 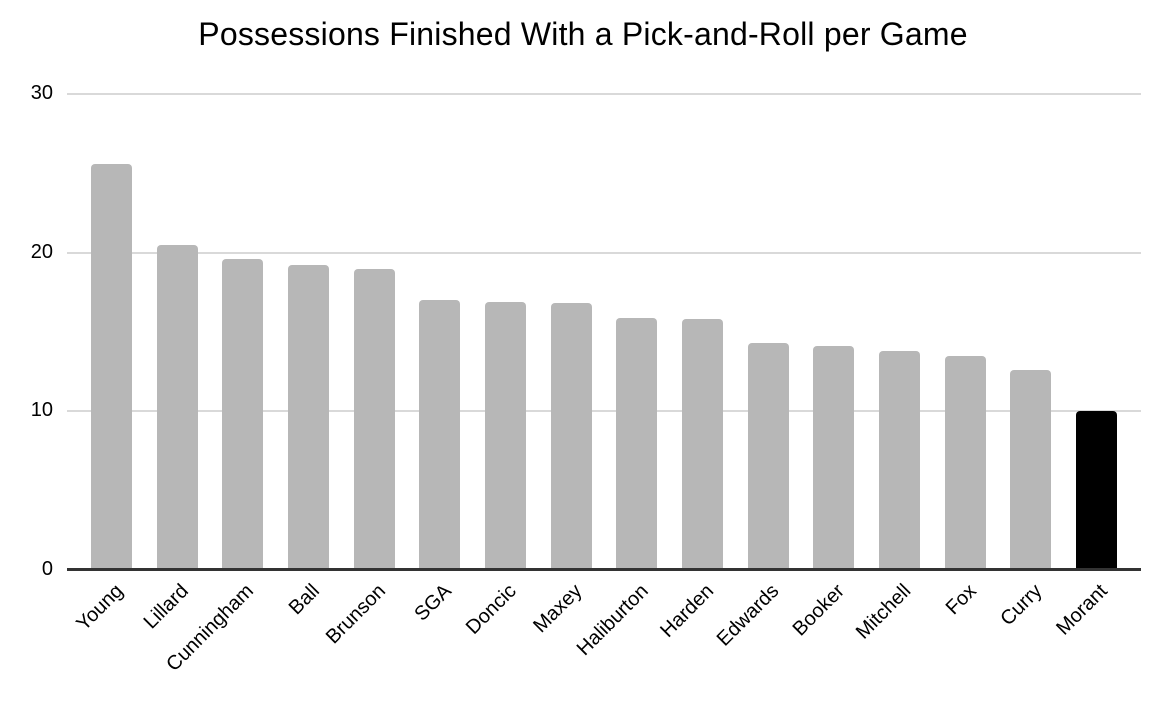 What do you see at coordinates (1024, 500) in the screenshot?
I see `bar-curry: Curry` at bounding box center [1024, 500].